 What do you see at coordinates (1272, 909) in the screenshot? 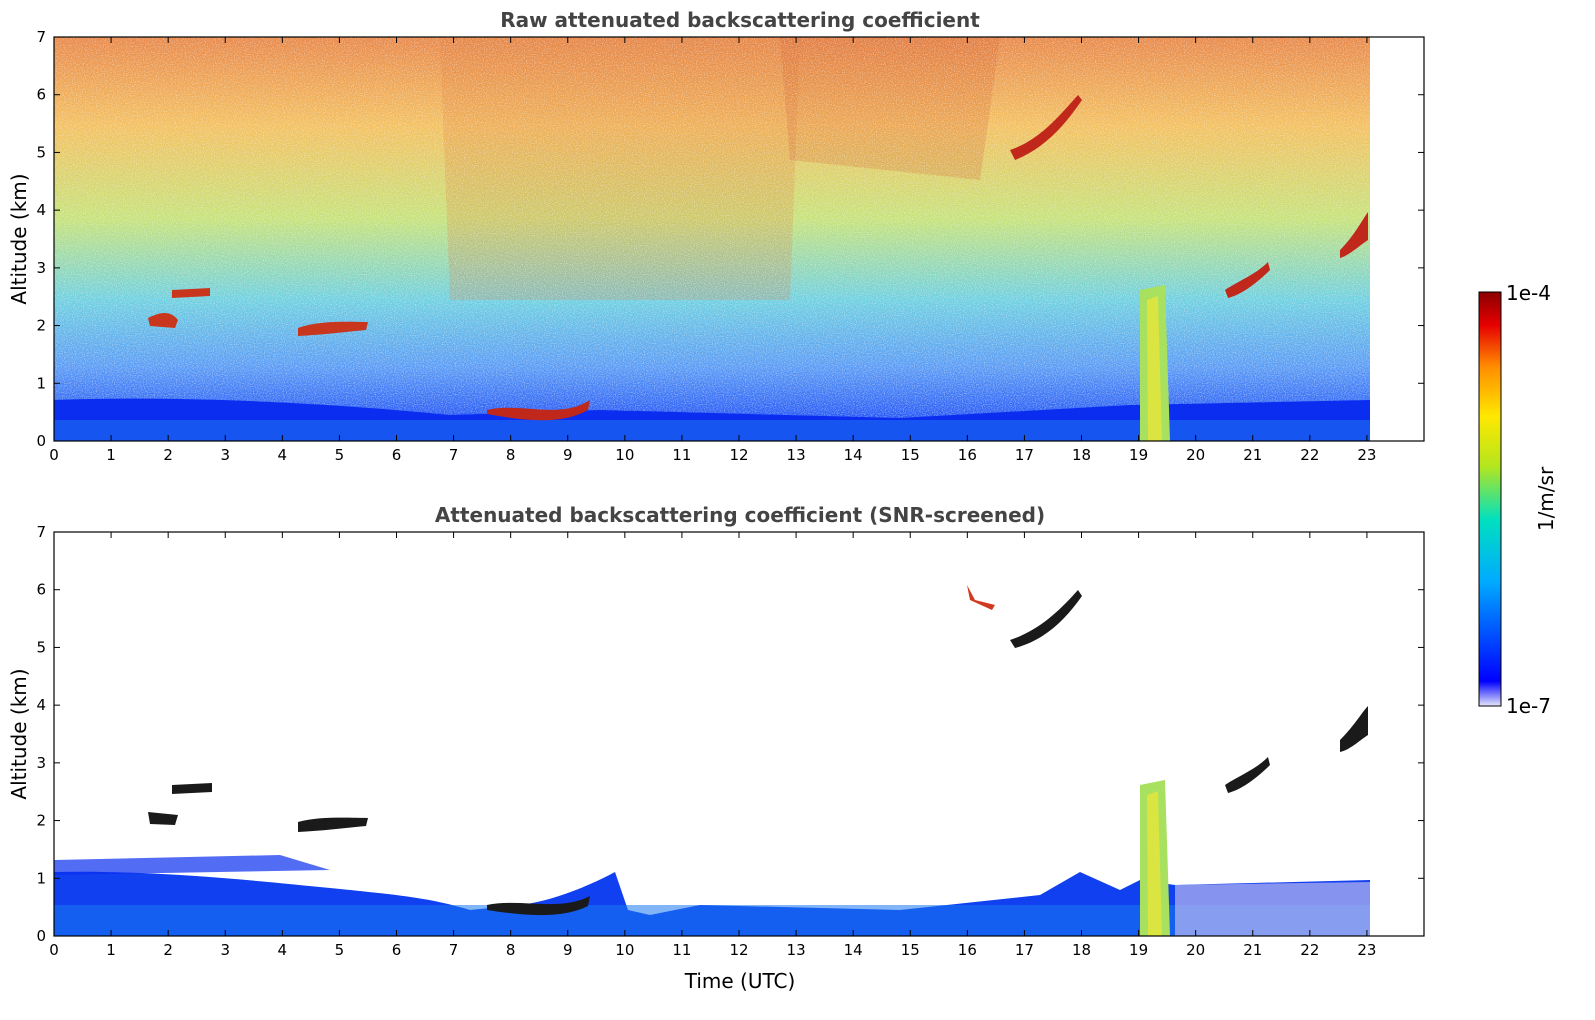
I see `screened-lowsignal-region` at bounding box center [1272, 909].